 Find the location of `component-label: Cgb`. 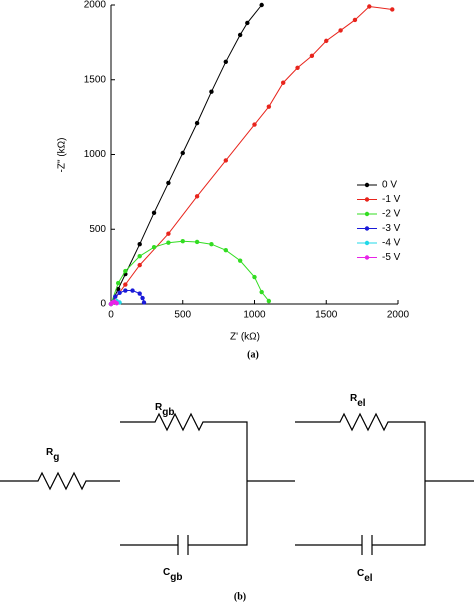

component-label: Cgb is located at coordinates (172, 575).